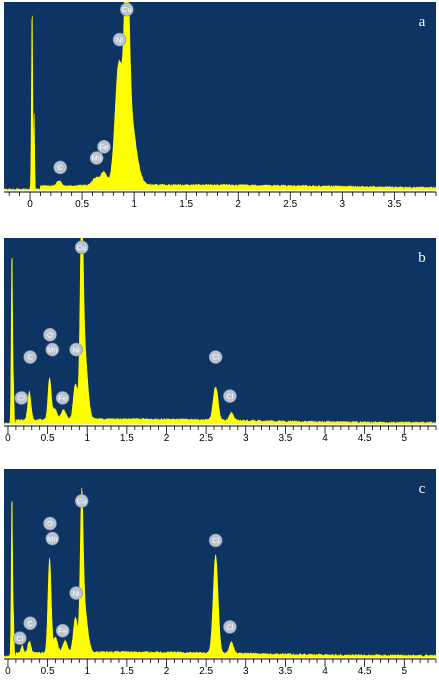 This screenshot has height=685, width=439. Describe the element at coordinates (422, 258) in the screenshot. I see `panel-label: b` at that location.